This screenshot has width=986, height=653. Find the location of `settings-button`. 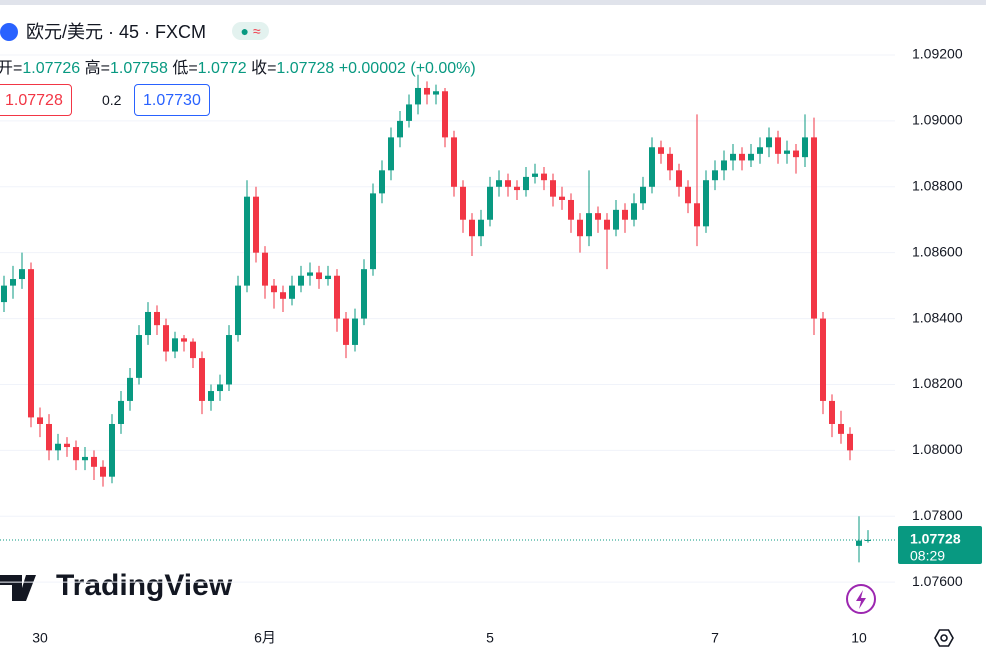

settings-button is located at coordinates (944, 638).